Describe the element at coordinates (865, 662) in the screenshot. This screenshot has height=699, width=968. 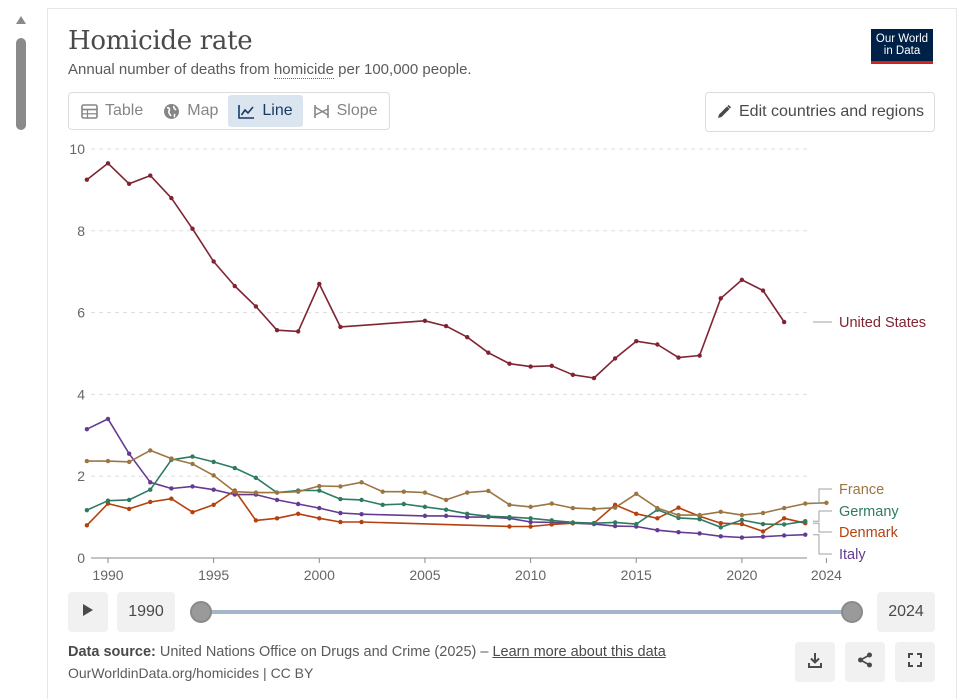
I see `share-button` at that location.